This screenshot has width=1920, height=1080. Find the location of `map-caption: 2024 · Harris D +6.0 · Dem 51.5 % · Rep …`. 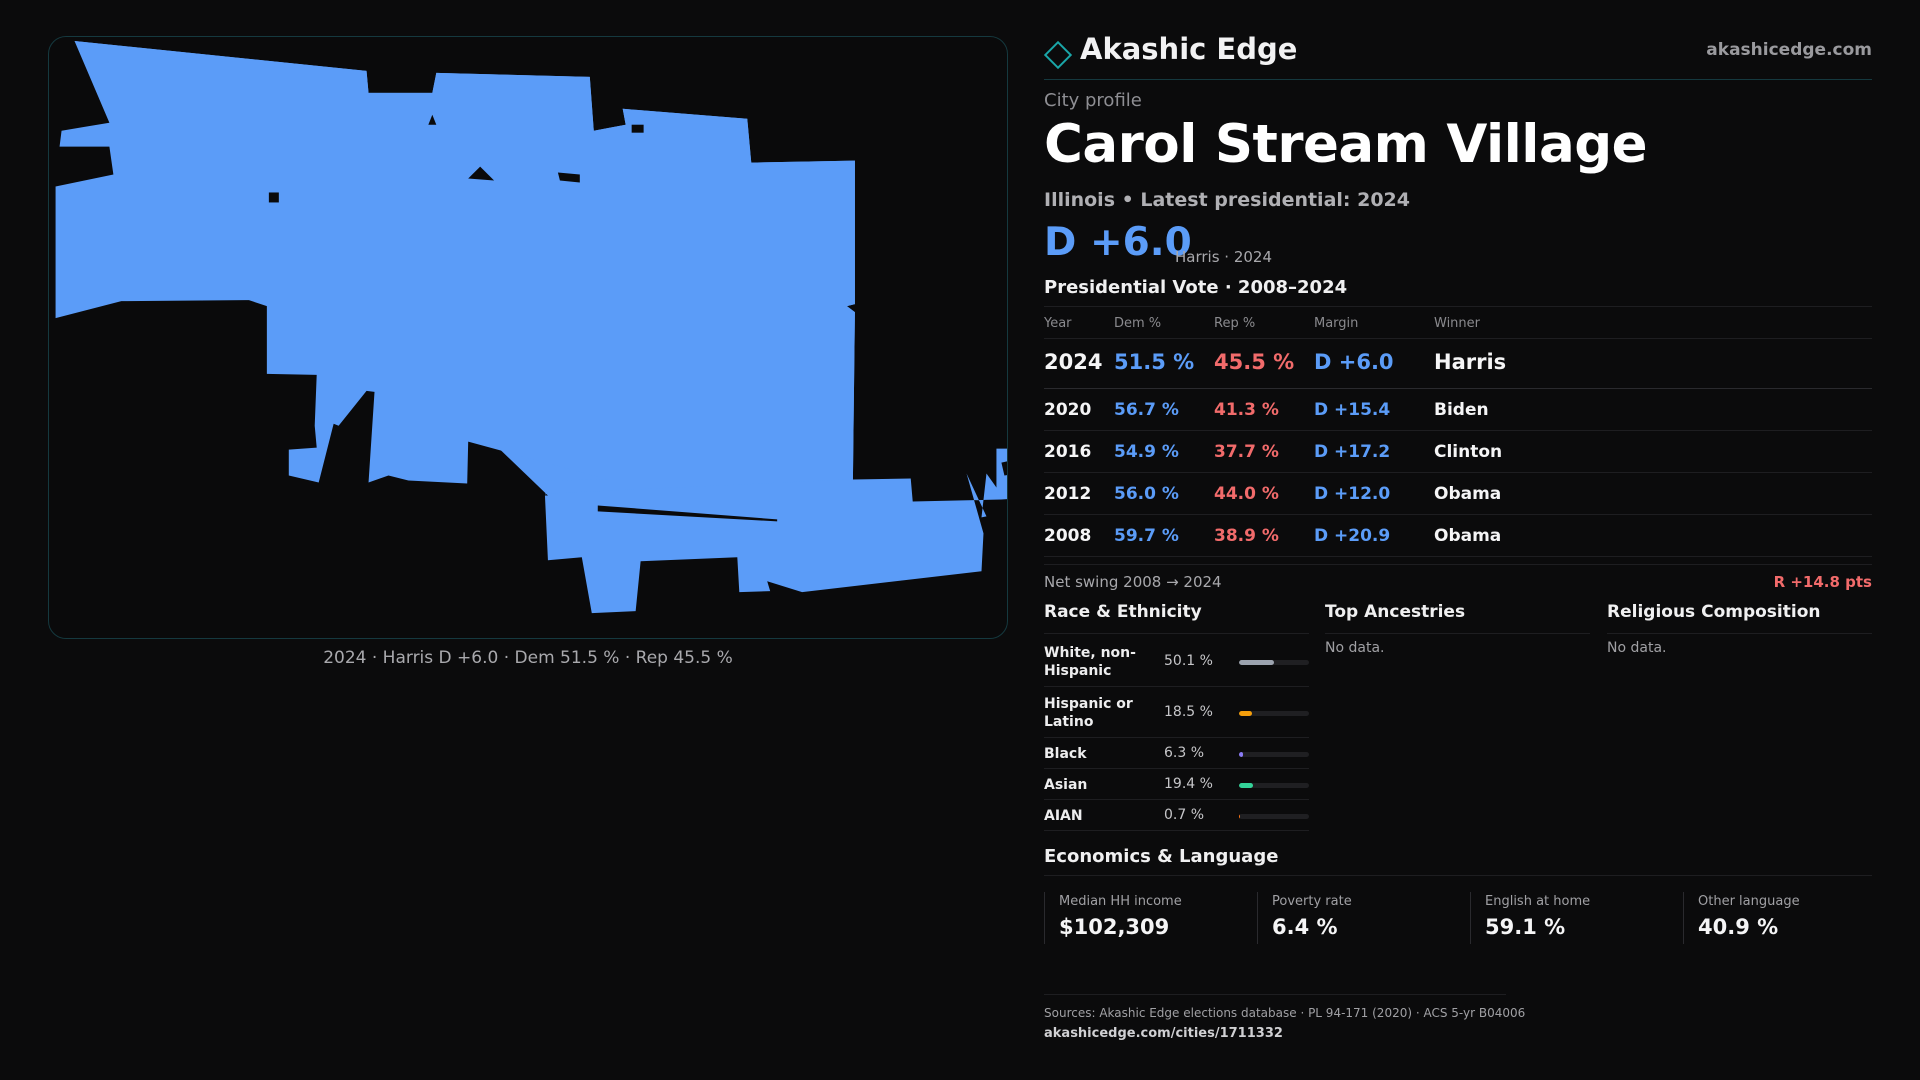

map-caption: 2024 · Harris D +6.0 · Dem 51.5 % · Rep … is located at coordinates (528, 658).